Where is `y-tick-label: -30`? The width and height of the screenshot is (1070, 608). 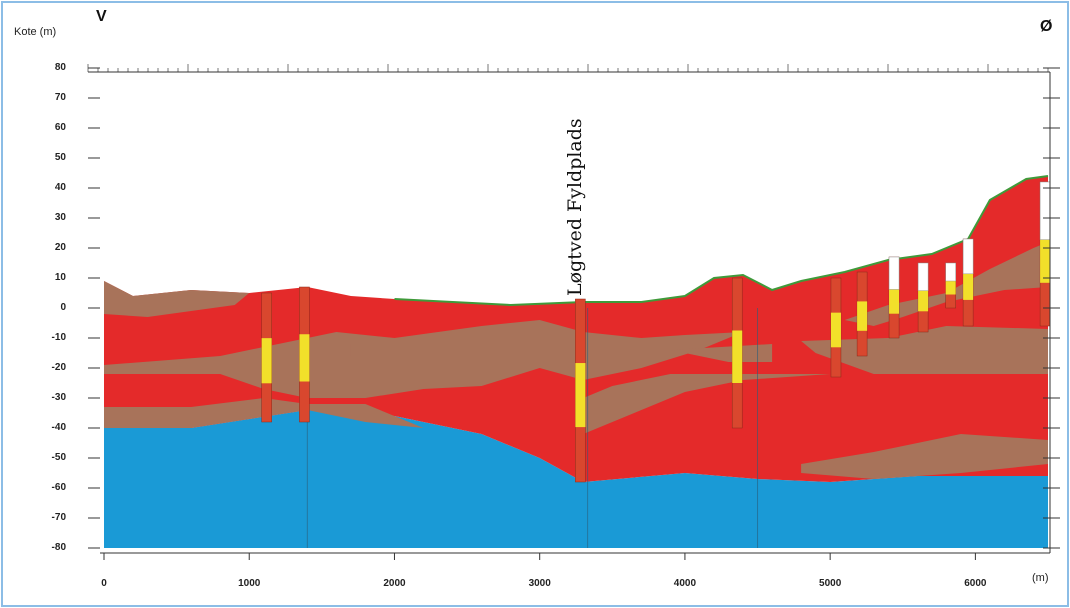 y-tick-label: -30 is located at coordinates (58, 397).